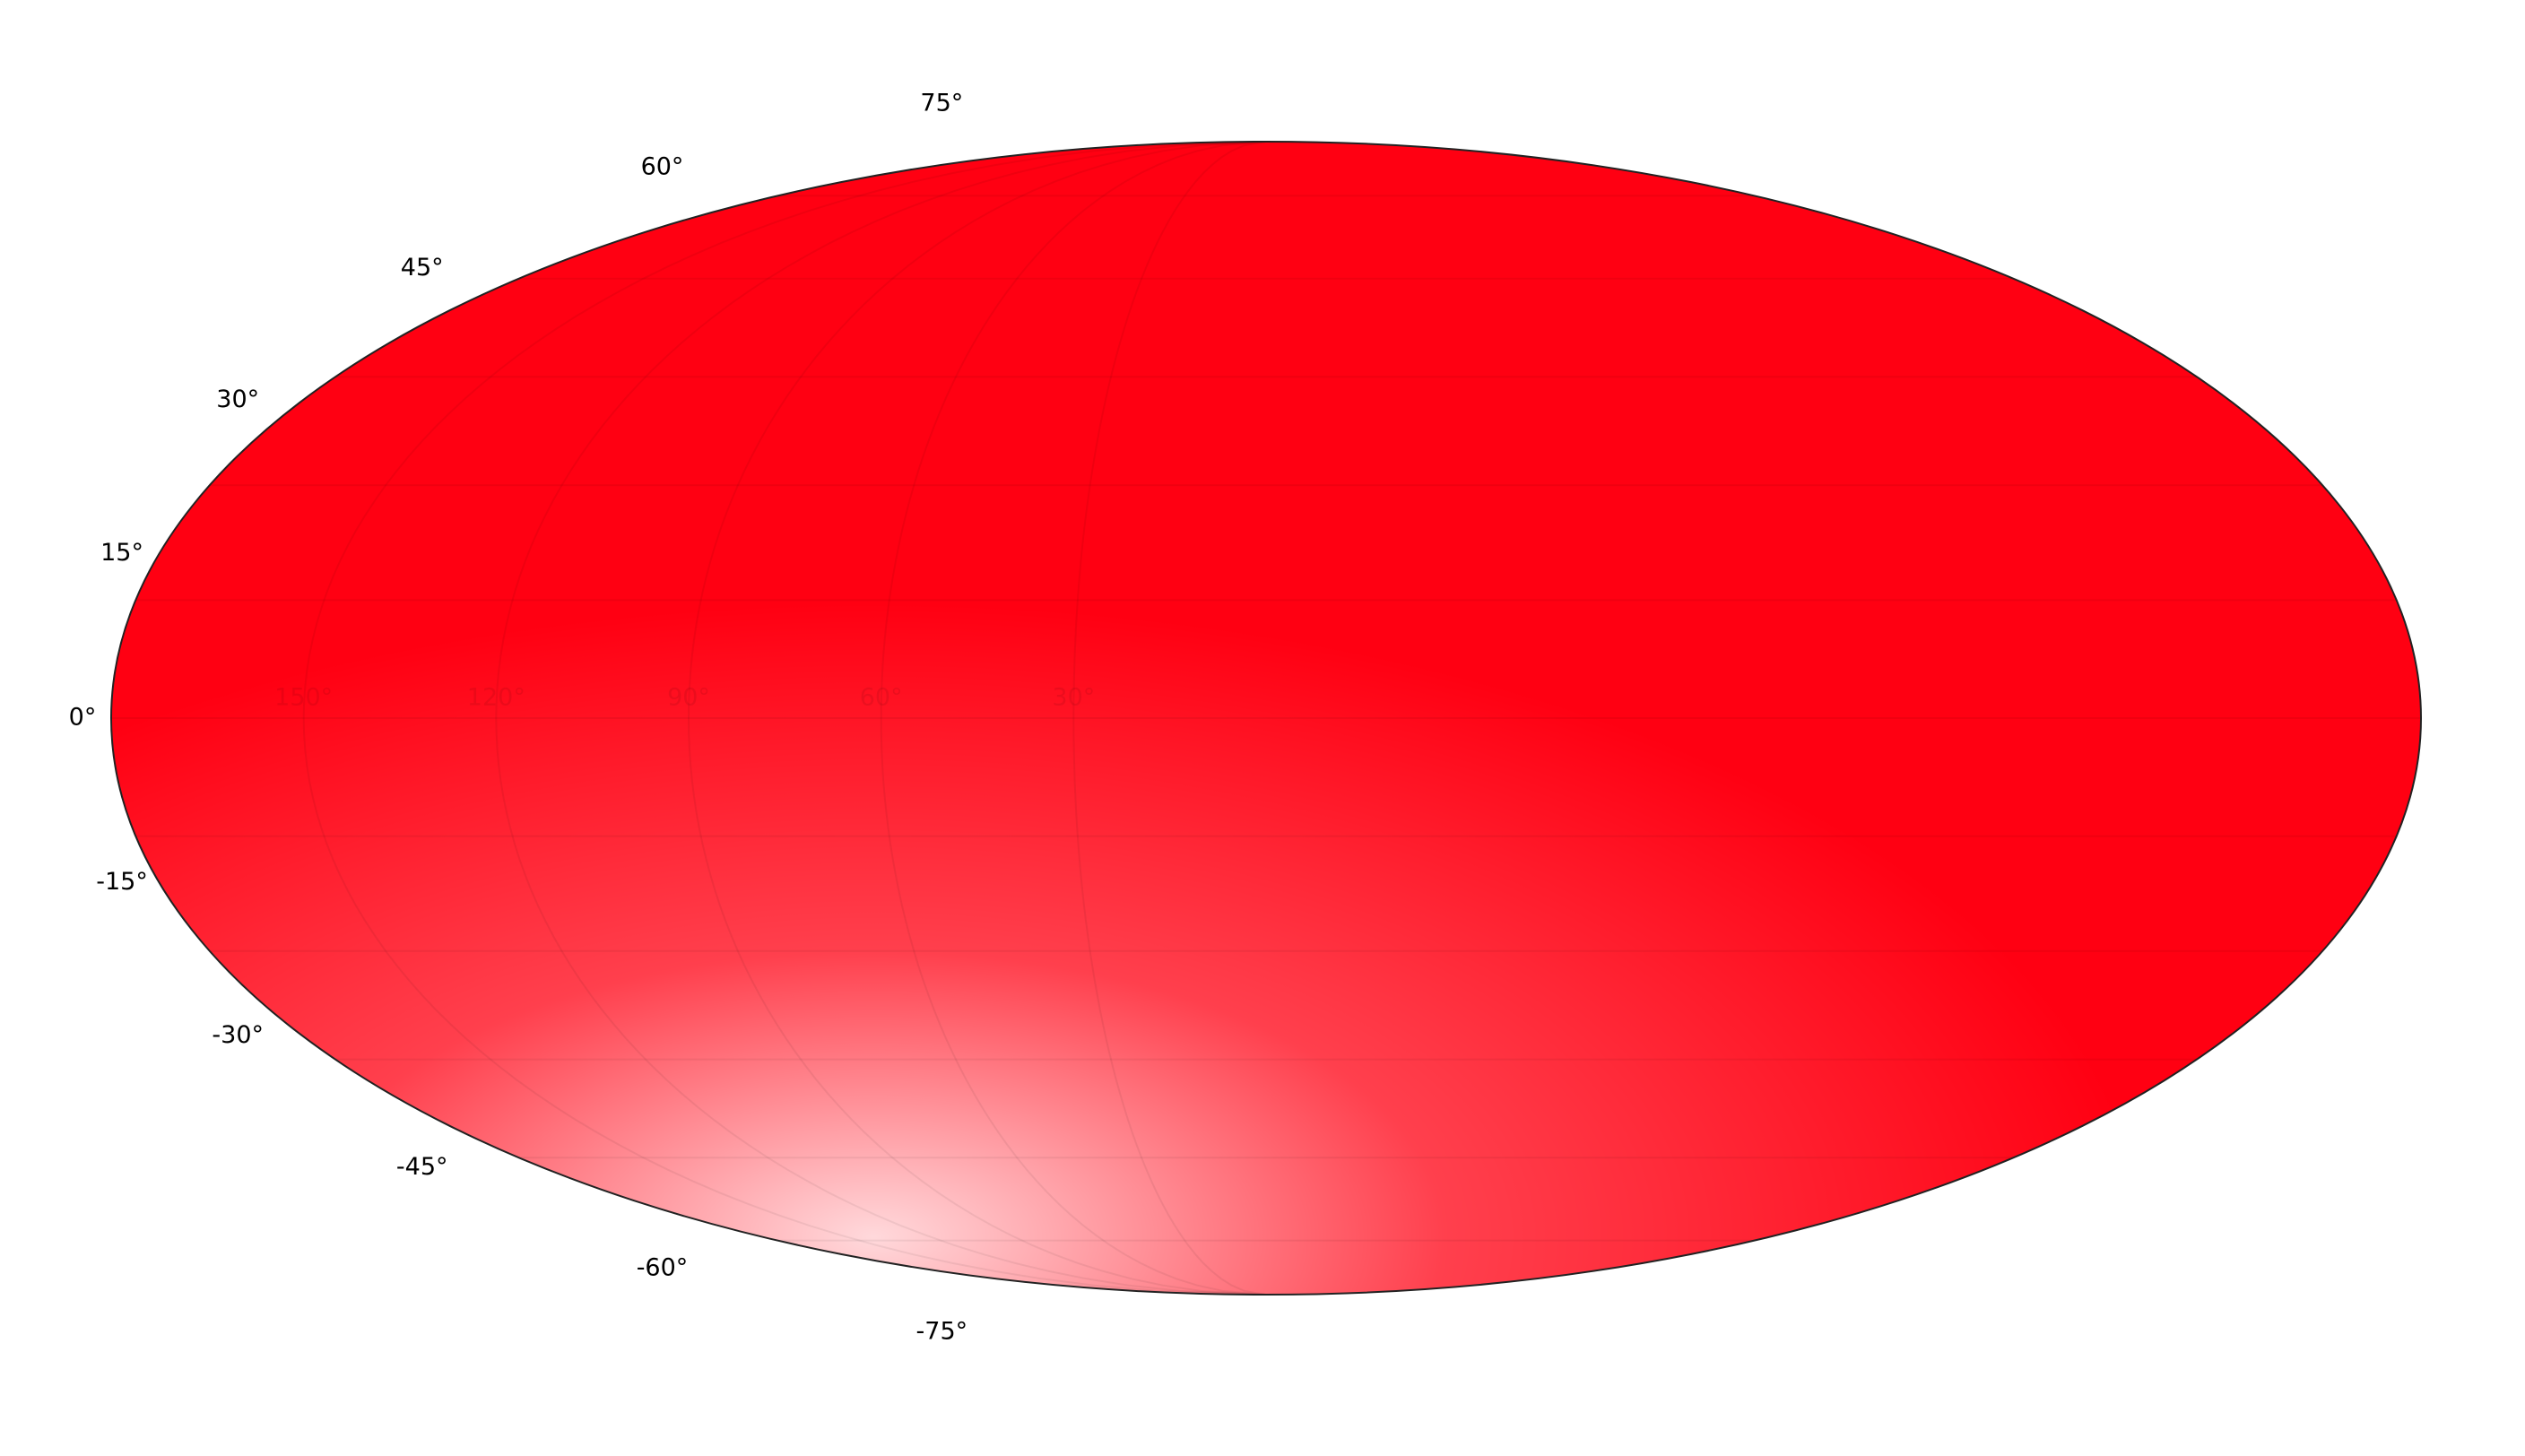 This screenshot has width=2525, height=1456. What do you see at coordinates (496, 698) in the screenshot?
I see `x-tick-label: 120°` at bounding box center [496, 698].